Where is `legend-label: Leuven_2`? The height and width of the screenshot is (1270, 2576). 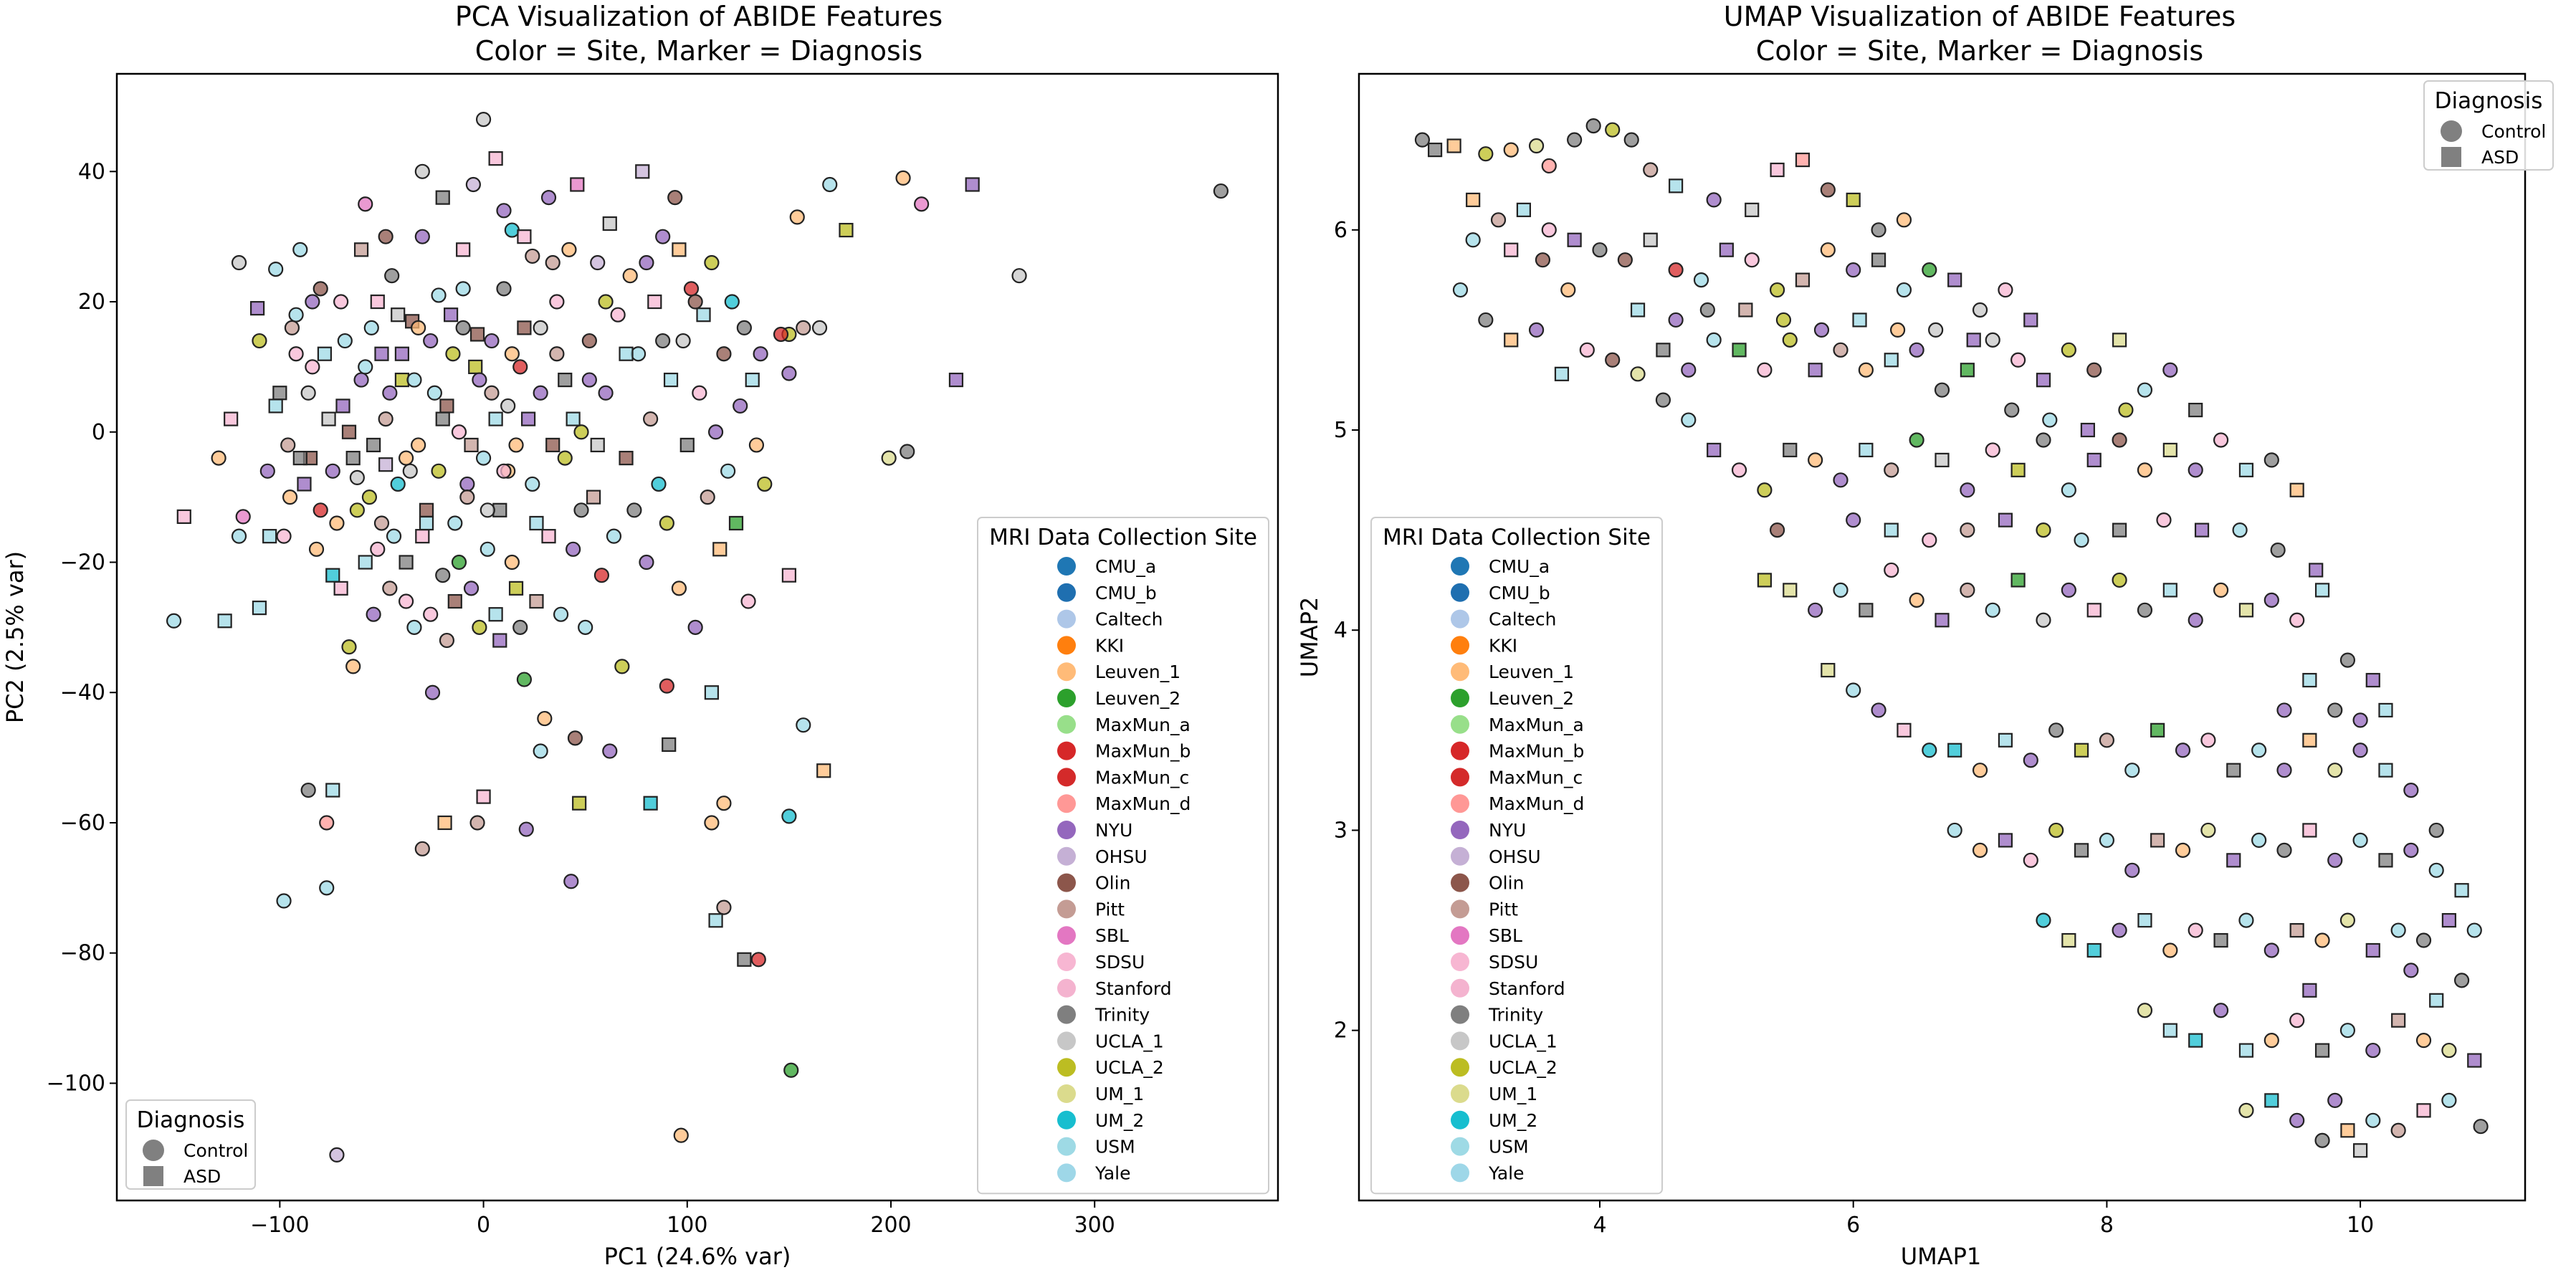
legend-label: Leuven_2 is located at coordinates (1137, 698).